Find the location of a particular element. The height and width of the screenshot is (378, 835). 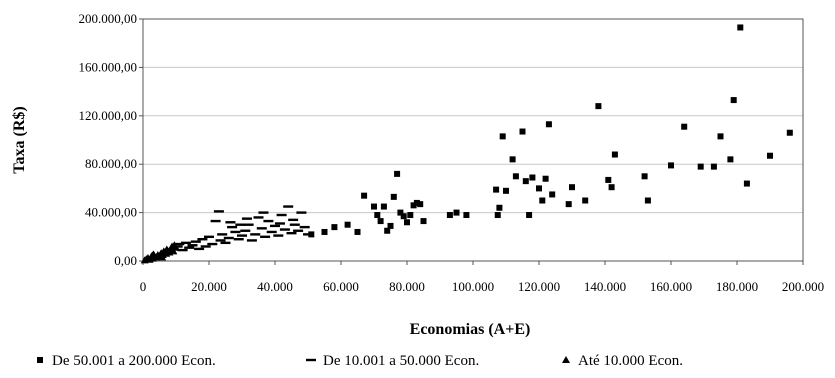

y-tick-label: 40.000,00 is located at coordinates (111, 212).